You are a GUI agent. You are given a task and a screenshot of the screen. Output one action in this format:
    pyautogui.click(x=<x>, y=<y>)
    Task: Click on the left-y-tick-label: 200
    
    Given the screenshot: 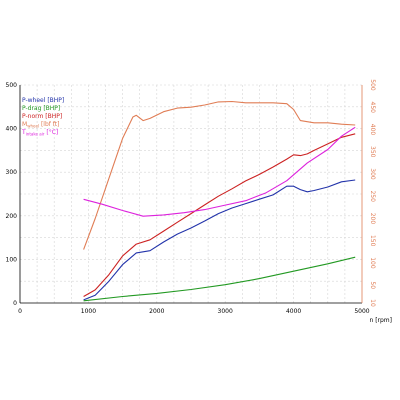 What is the action you would take?
    pyautogui.click(x=12, y=216)
    